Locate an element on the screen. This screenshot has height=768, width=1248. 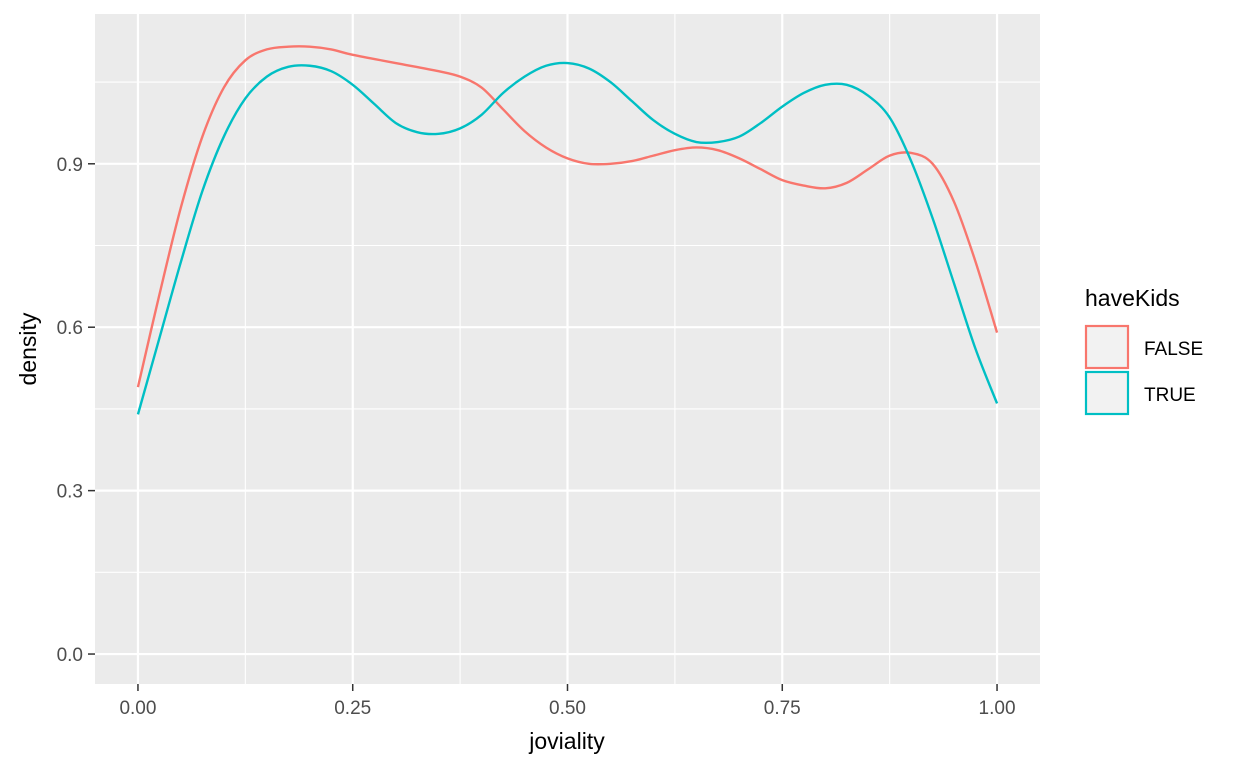
x-axis-title: joviality is located at coordinates (566, 741).